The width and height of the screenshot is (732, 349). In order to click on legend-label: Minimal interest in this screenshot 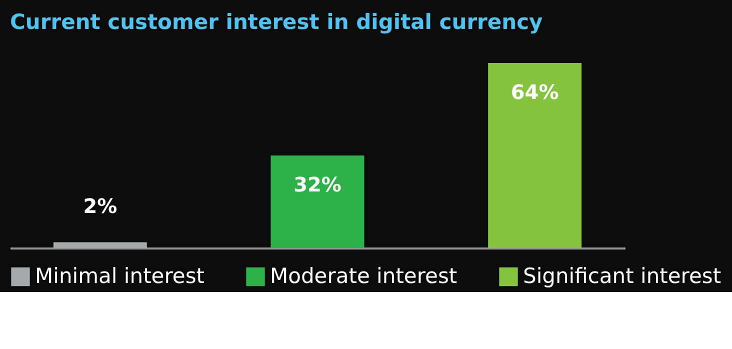, I will do `click(119, 276)`.